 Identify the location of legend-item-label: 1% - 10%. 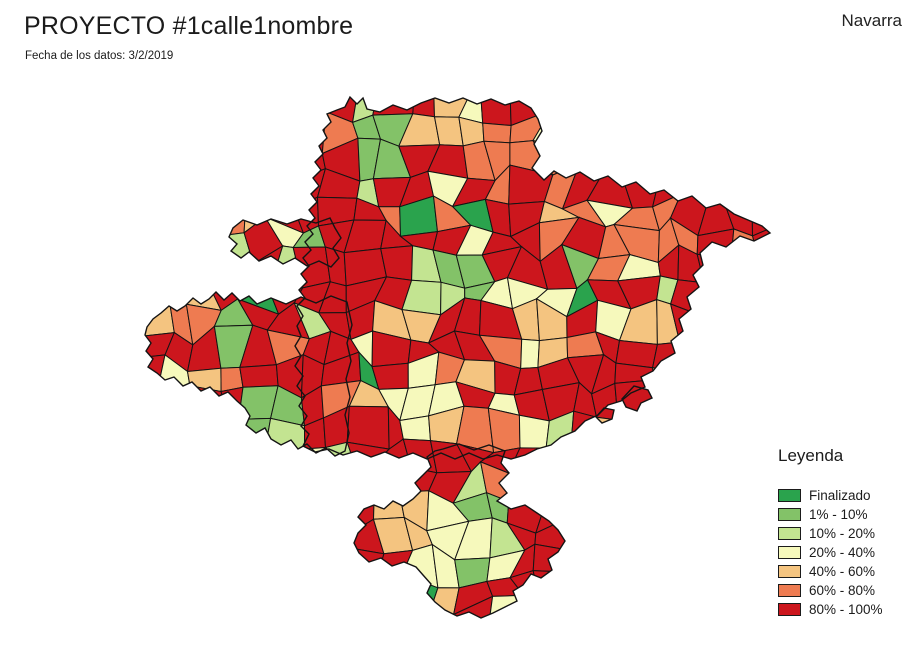
(838, 514).